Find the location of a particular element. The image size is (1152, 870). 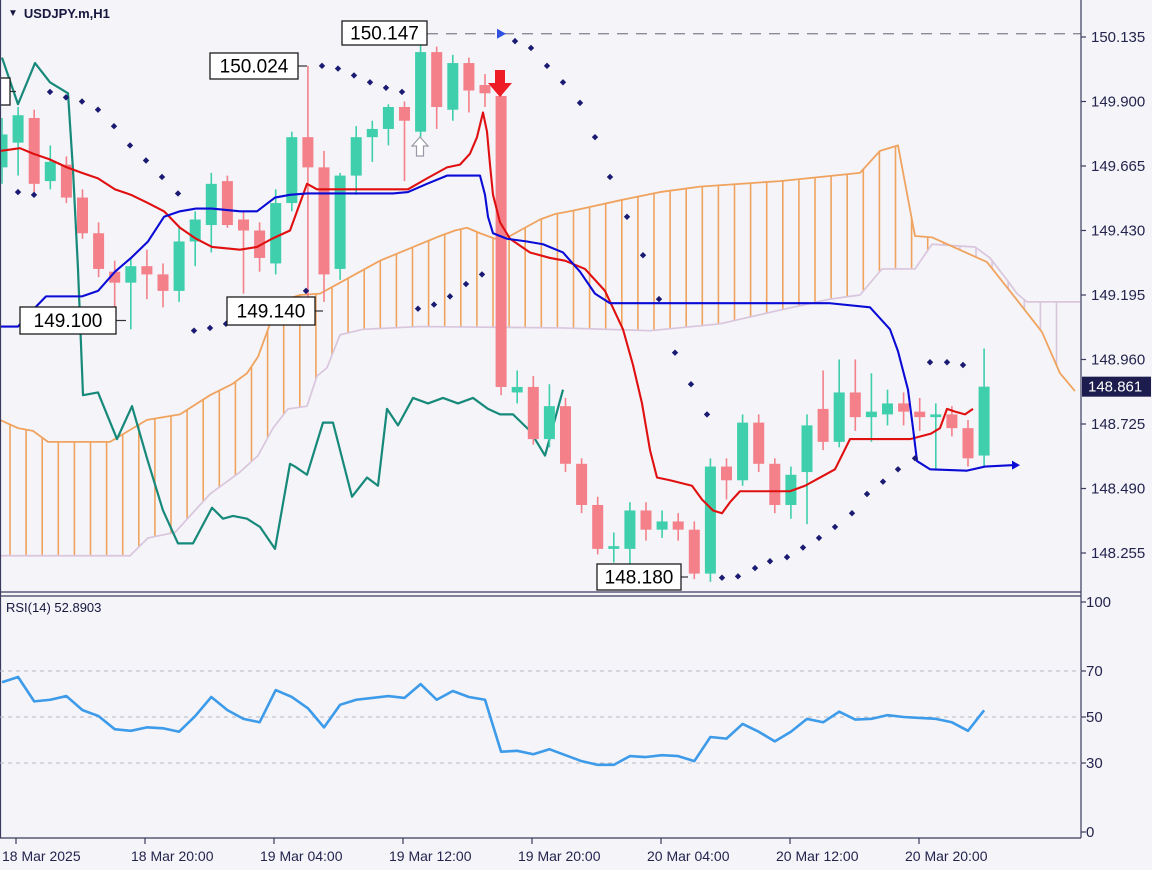

svg-text: 148.255 is located at coordinates (1118, 553).